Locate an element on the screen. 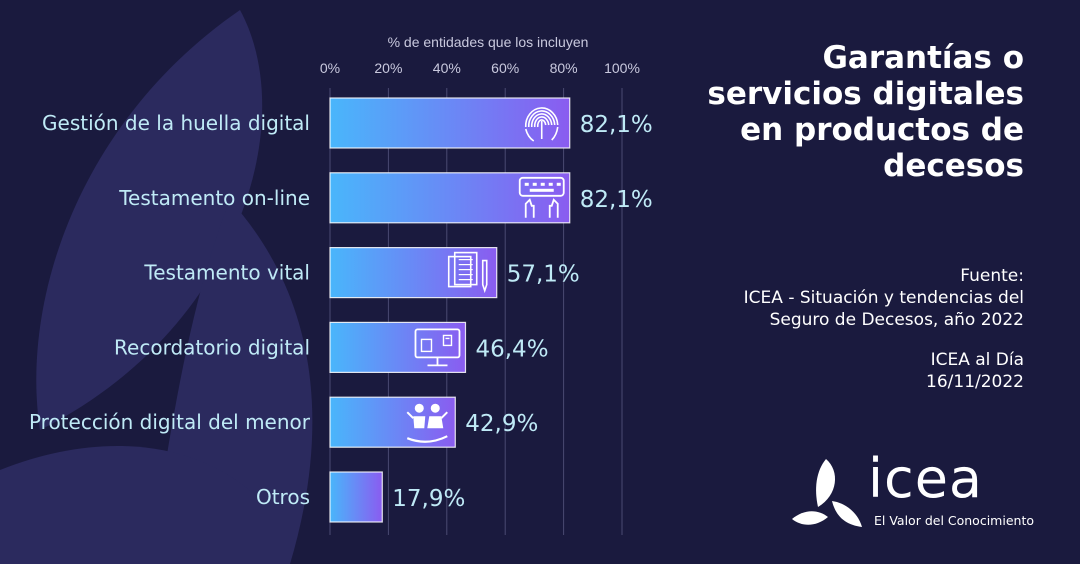 The image size is (1080, 564). monitor-reminder-icon is located at coordinates (437, 347).